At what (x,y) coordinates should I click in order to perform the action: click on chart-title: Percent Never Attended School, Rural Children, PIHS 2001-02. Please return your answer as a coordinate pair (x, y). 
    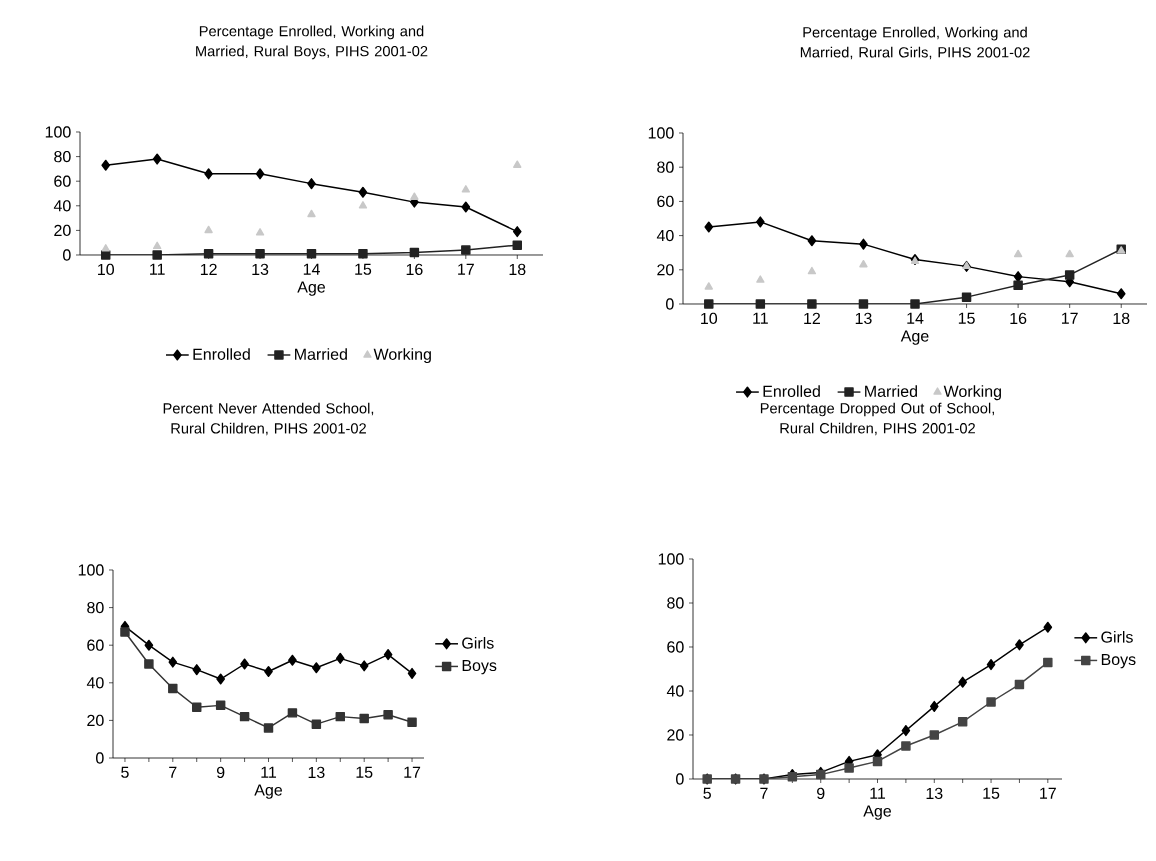
    Looking at the image, I should click on (268, 419).